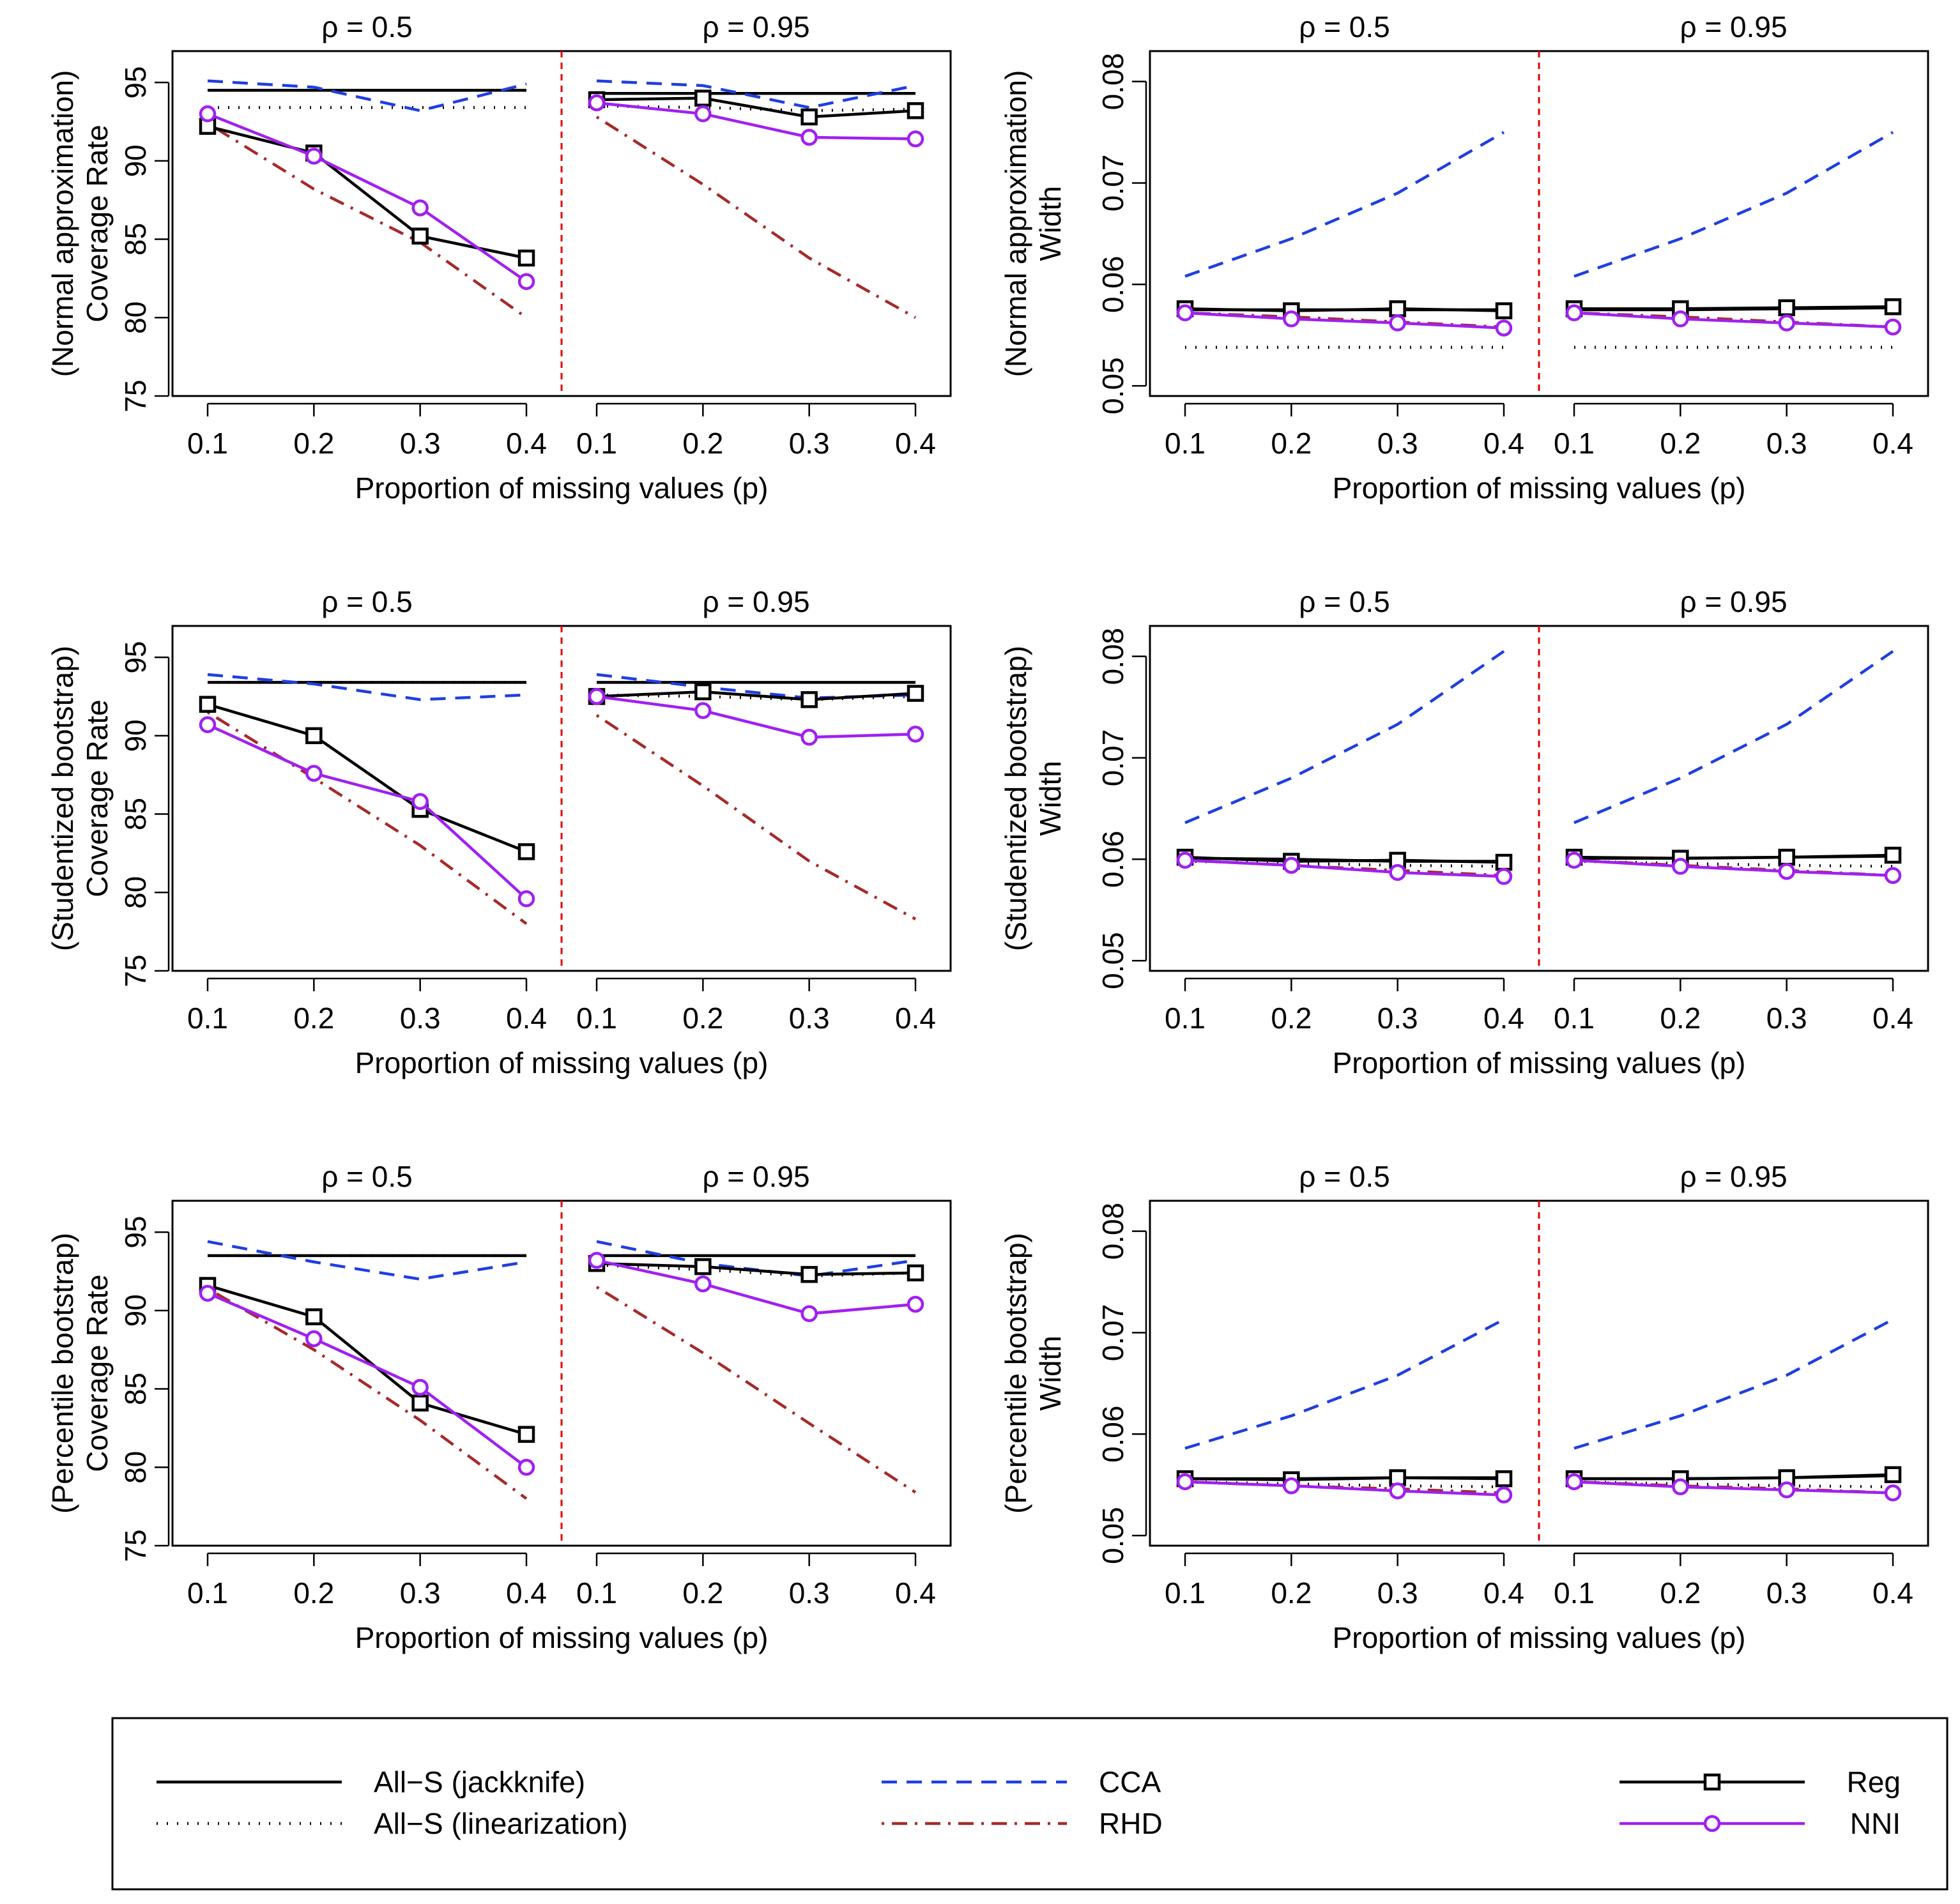  I want to click on y-tick-label: 0.07, so click(1112, 758).